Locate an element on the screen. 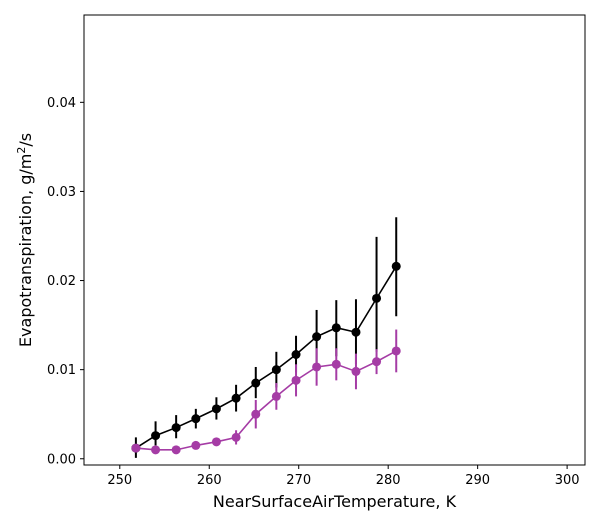 This screenshot has width=600, height=525. y-tick-label: 0.03 is located at coordinates (61, 192).